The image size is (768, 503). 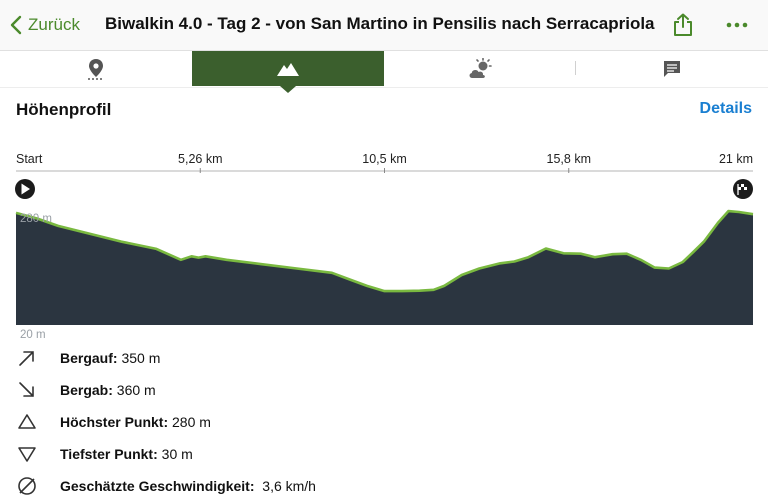 I want to click on speed-icon, so click(x=27, y=486).